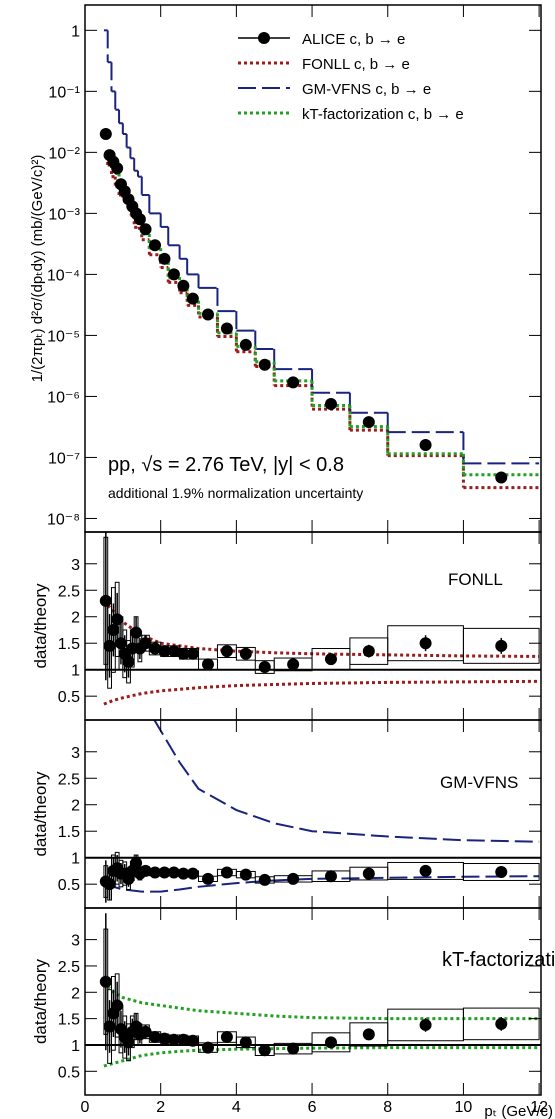 The height and width of the screenshot is (1119, 555). I want to click on y-tick-label: 10⁻¹, so click(64, 92).